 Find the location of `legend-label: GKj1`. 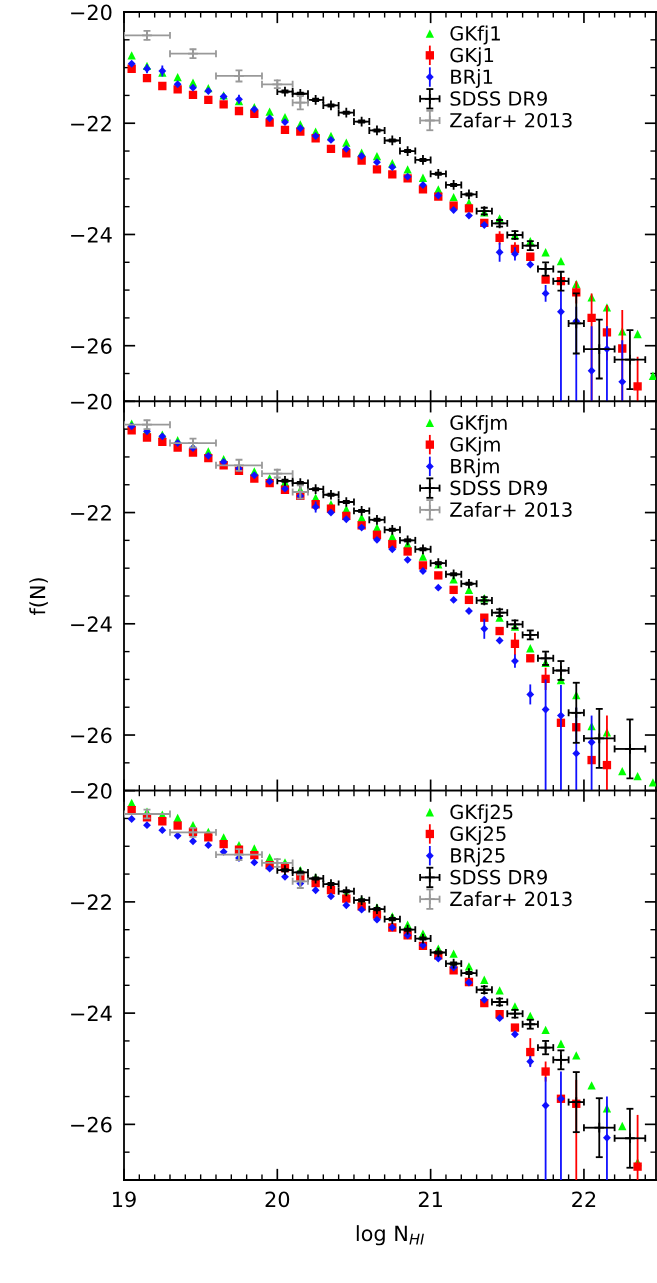

legend-label: GKj1 is located at coordinates (472, 57).